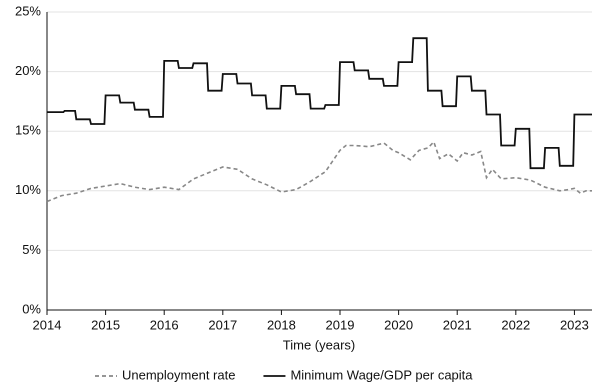 This screenshot has height=390, width=600. Describe the element at coordinates (340, 324) in the screenshot. I see `x-tick-label: 2019` at that location.